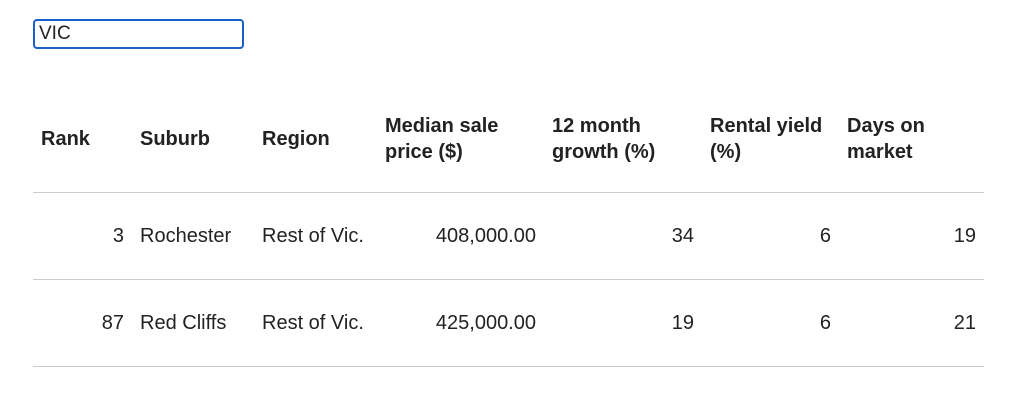 The width and height of the screenshot is (1024, 417). Describe the element at coordinates (770, 139) in the screenshot. I see `column-header: Rental yield (%)` at that location.